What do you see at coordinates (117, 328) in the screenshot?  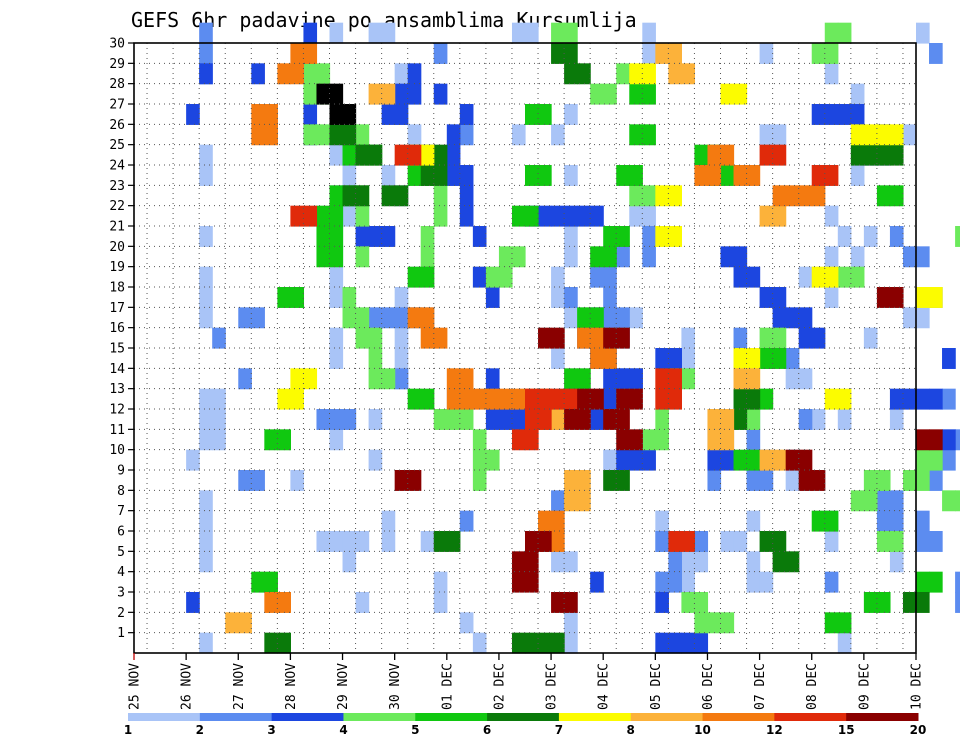 I see `y-tick-label: 16` at bounding box center [117, 328].